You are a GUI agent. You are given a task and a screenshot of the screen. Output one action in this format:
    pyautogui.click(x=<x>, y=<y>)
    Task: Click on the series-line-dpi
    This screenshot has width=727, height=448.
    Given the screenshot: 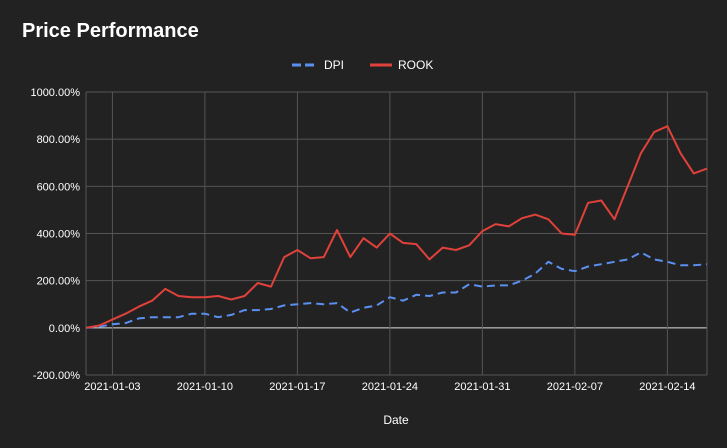 What is the action you would take?
    pyautogui.click(x=396, y=290)
    